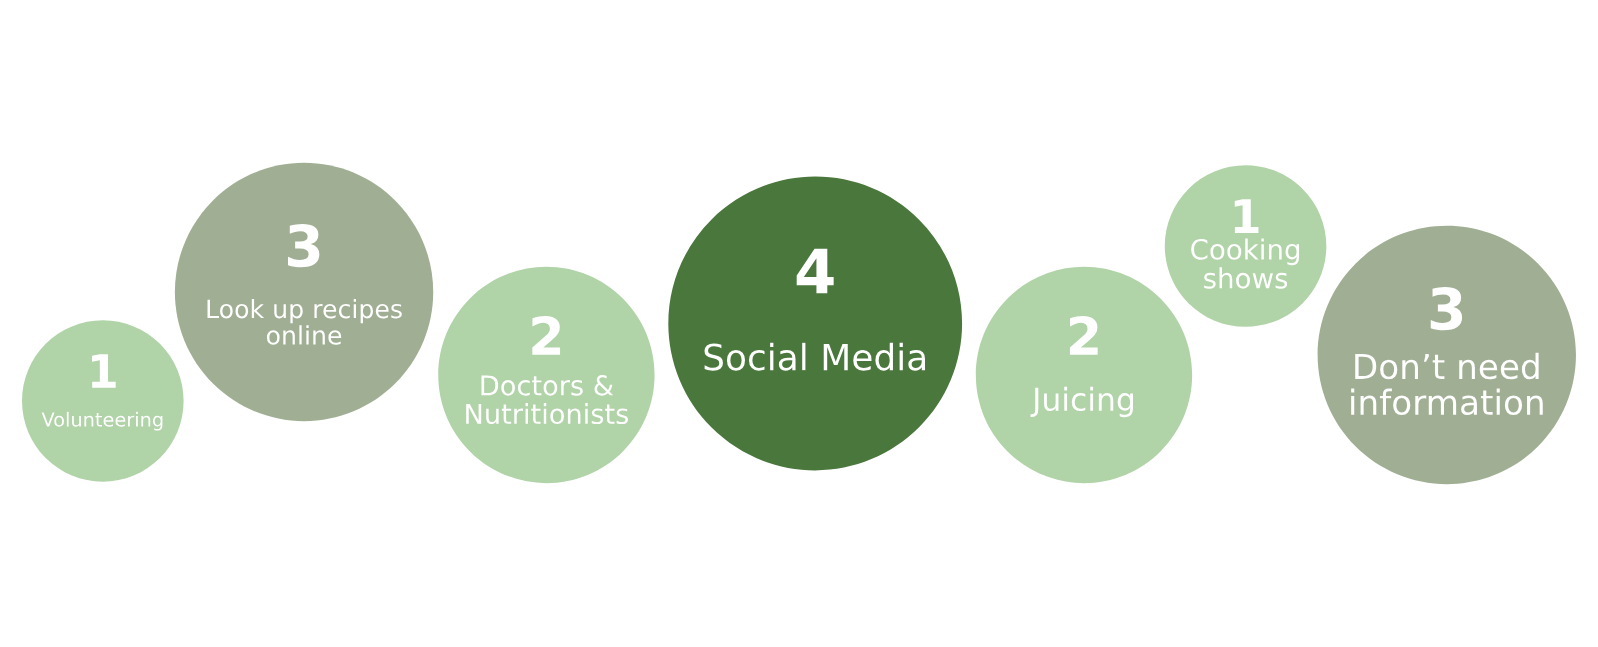 The image size is (1598, 647). I want to click on category-label: Doctors & Nutritionists, so click(547, 400).